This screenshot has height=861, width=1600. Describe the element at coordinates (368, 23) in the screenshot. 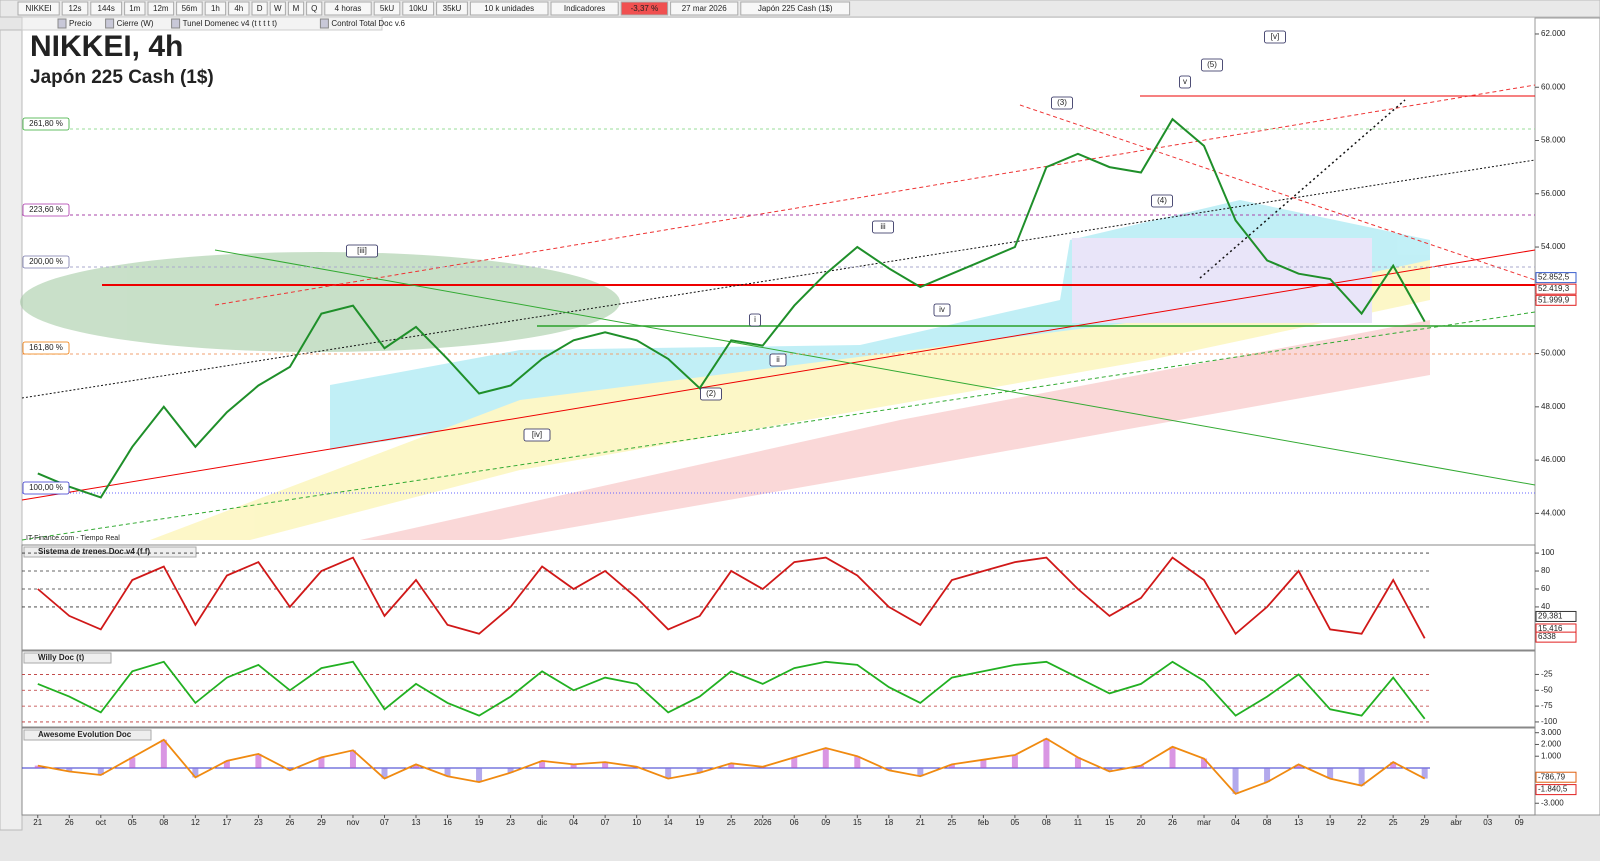

I see `study-label: Control Total Doc v.6` at that location.